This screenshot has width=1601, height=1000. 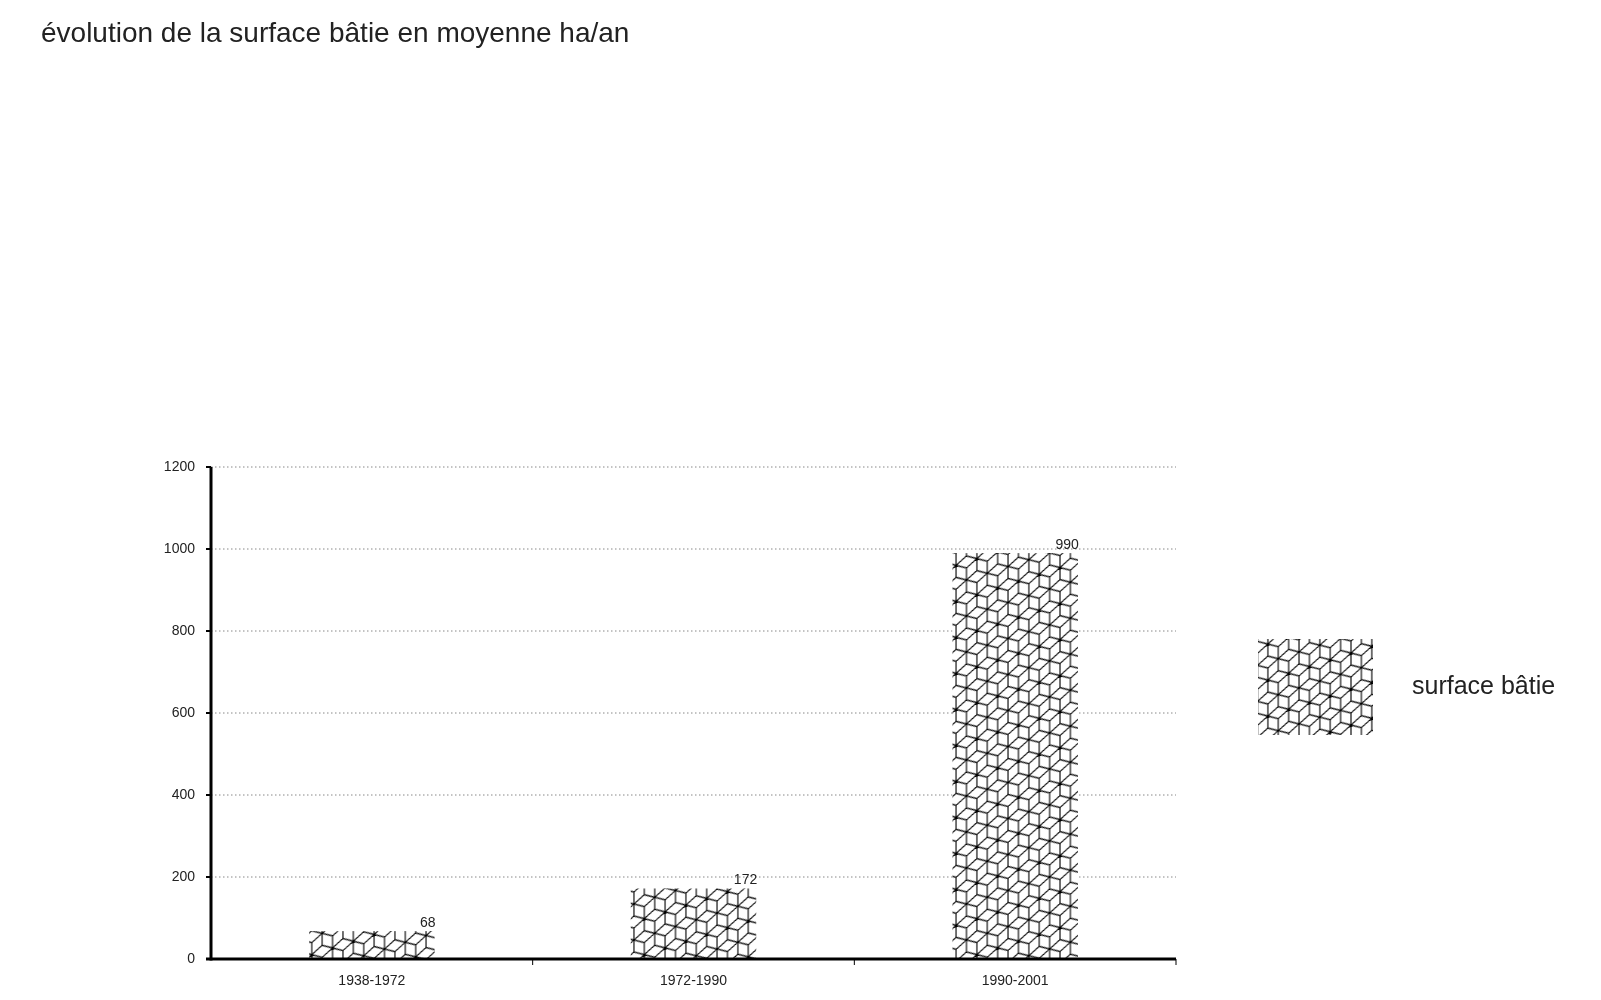 What do you see at coordinates (183, 875) in the screenshot?
I see `y-tick-label: 200` at bounding box center [183, 875].